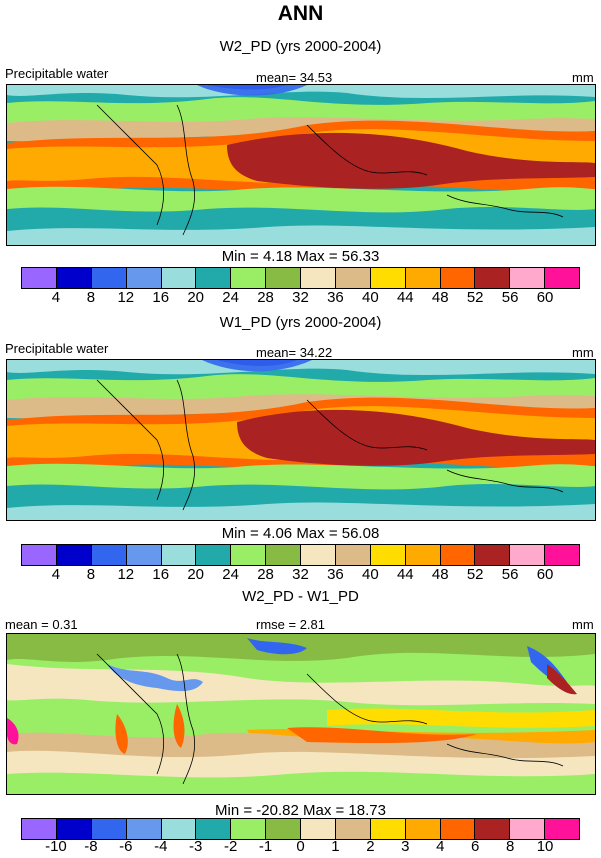  Describe the element at coordinates (291, 624) in the screenshot. I see `panel3-rmse-label: rmse = 2.81` at that location.